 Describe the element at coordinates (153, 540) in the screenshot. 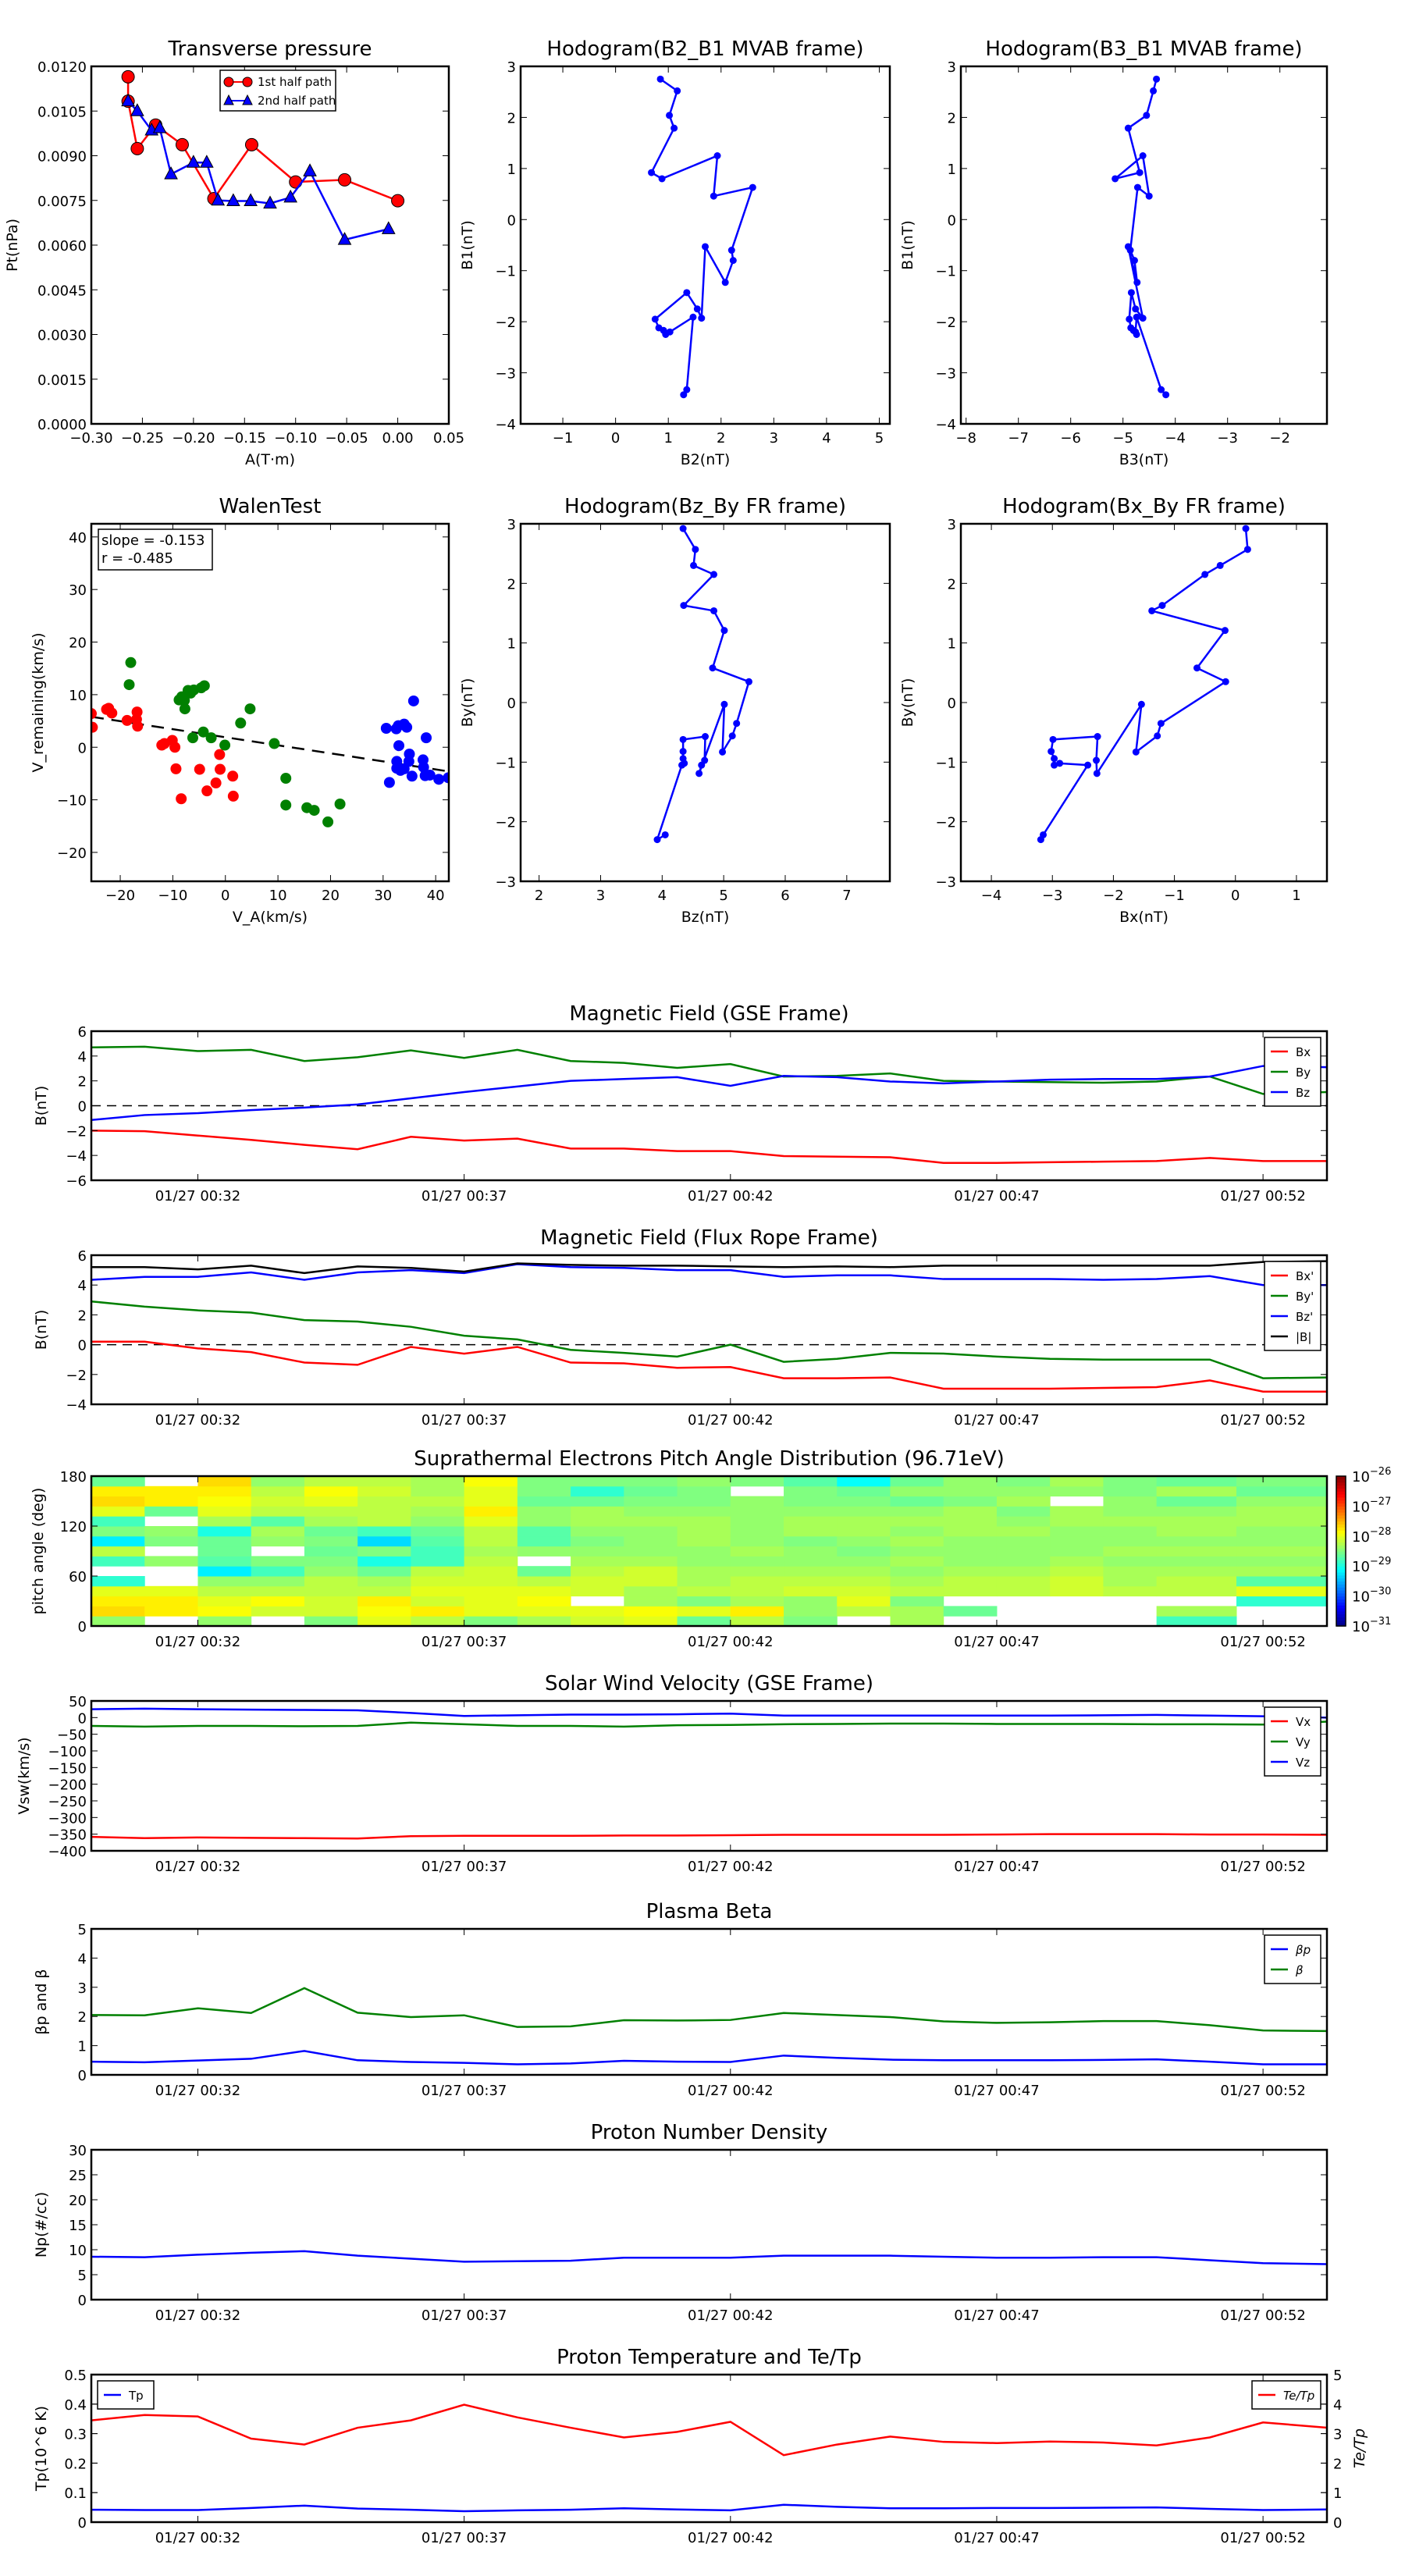

I see `slope-text: slope = -0.153` at that location.